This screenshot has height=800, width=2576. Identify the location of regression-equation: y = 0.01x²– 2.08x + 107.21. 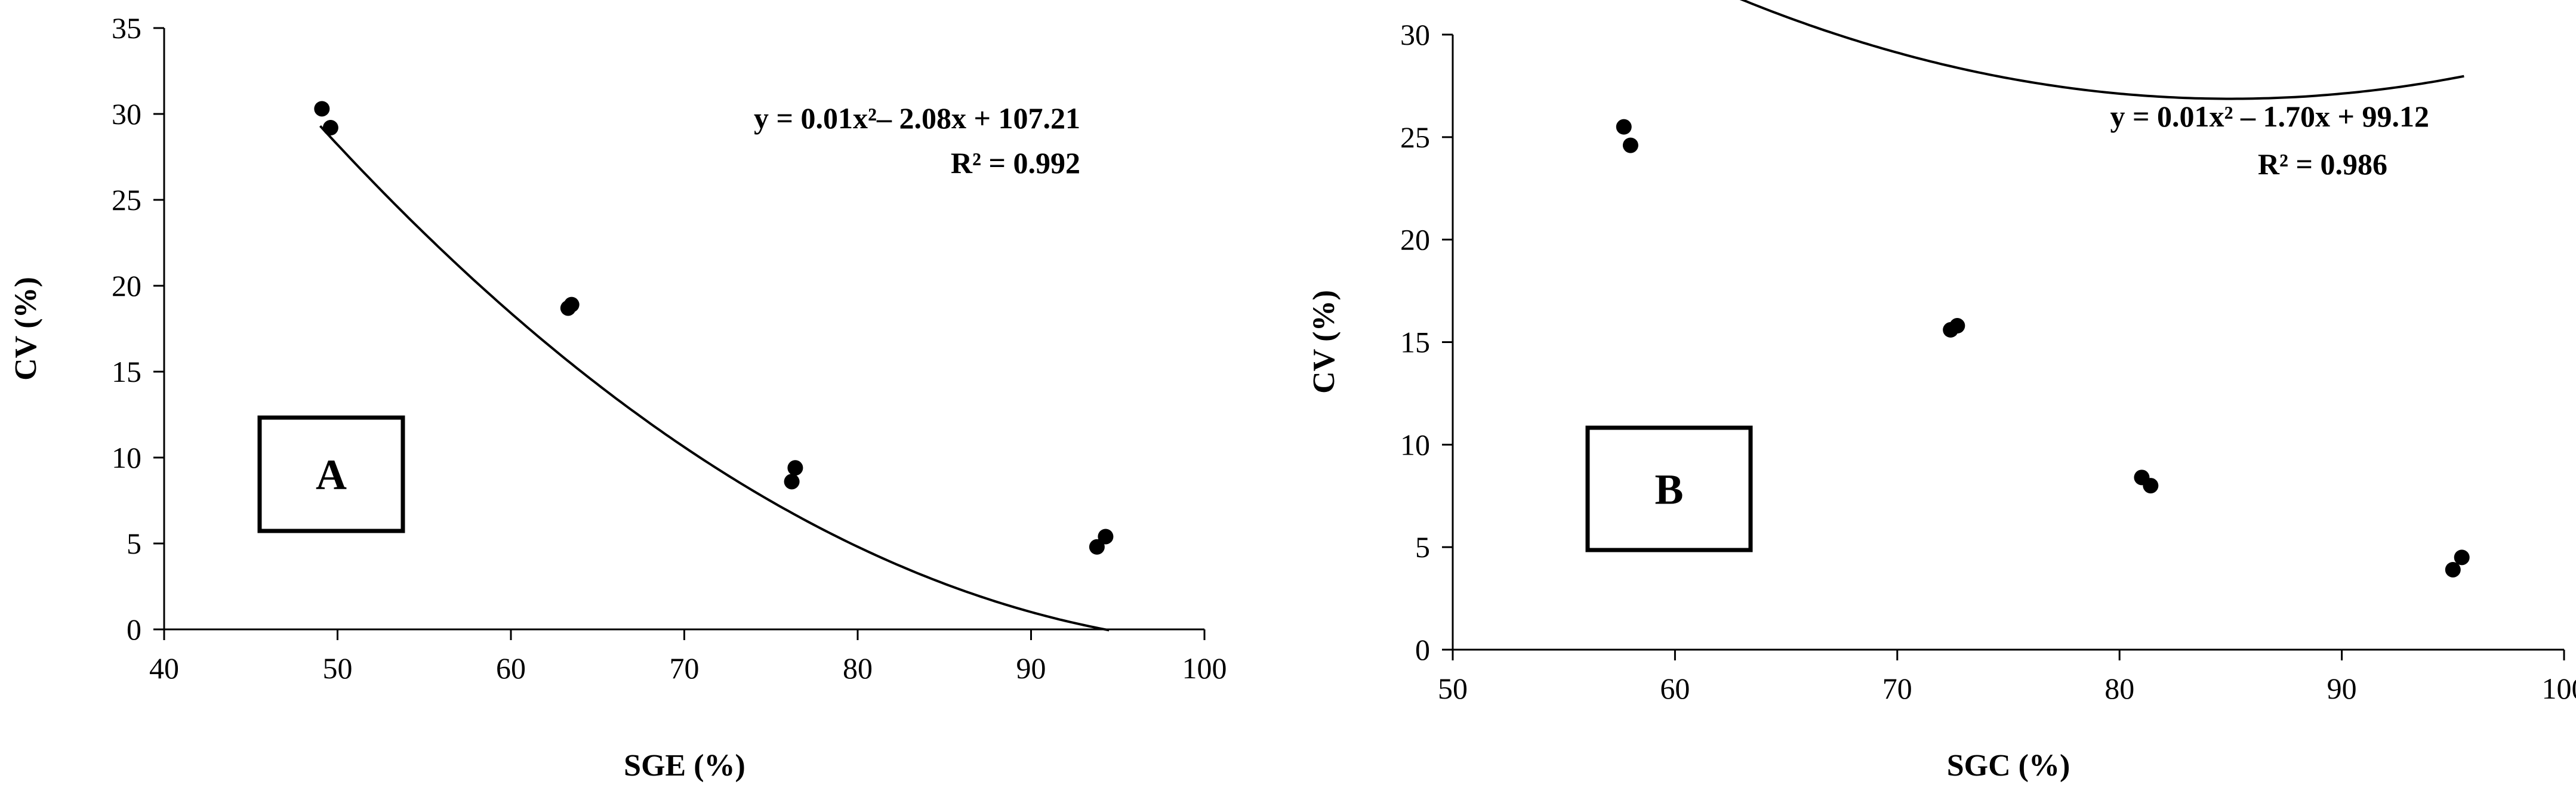
(917, 118).